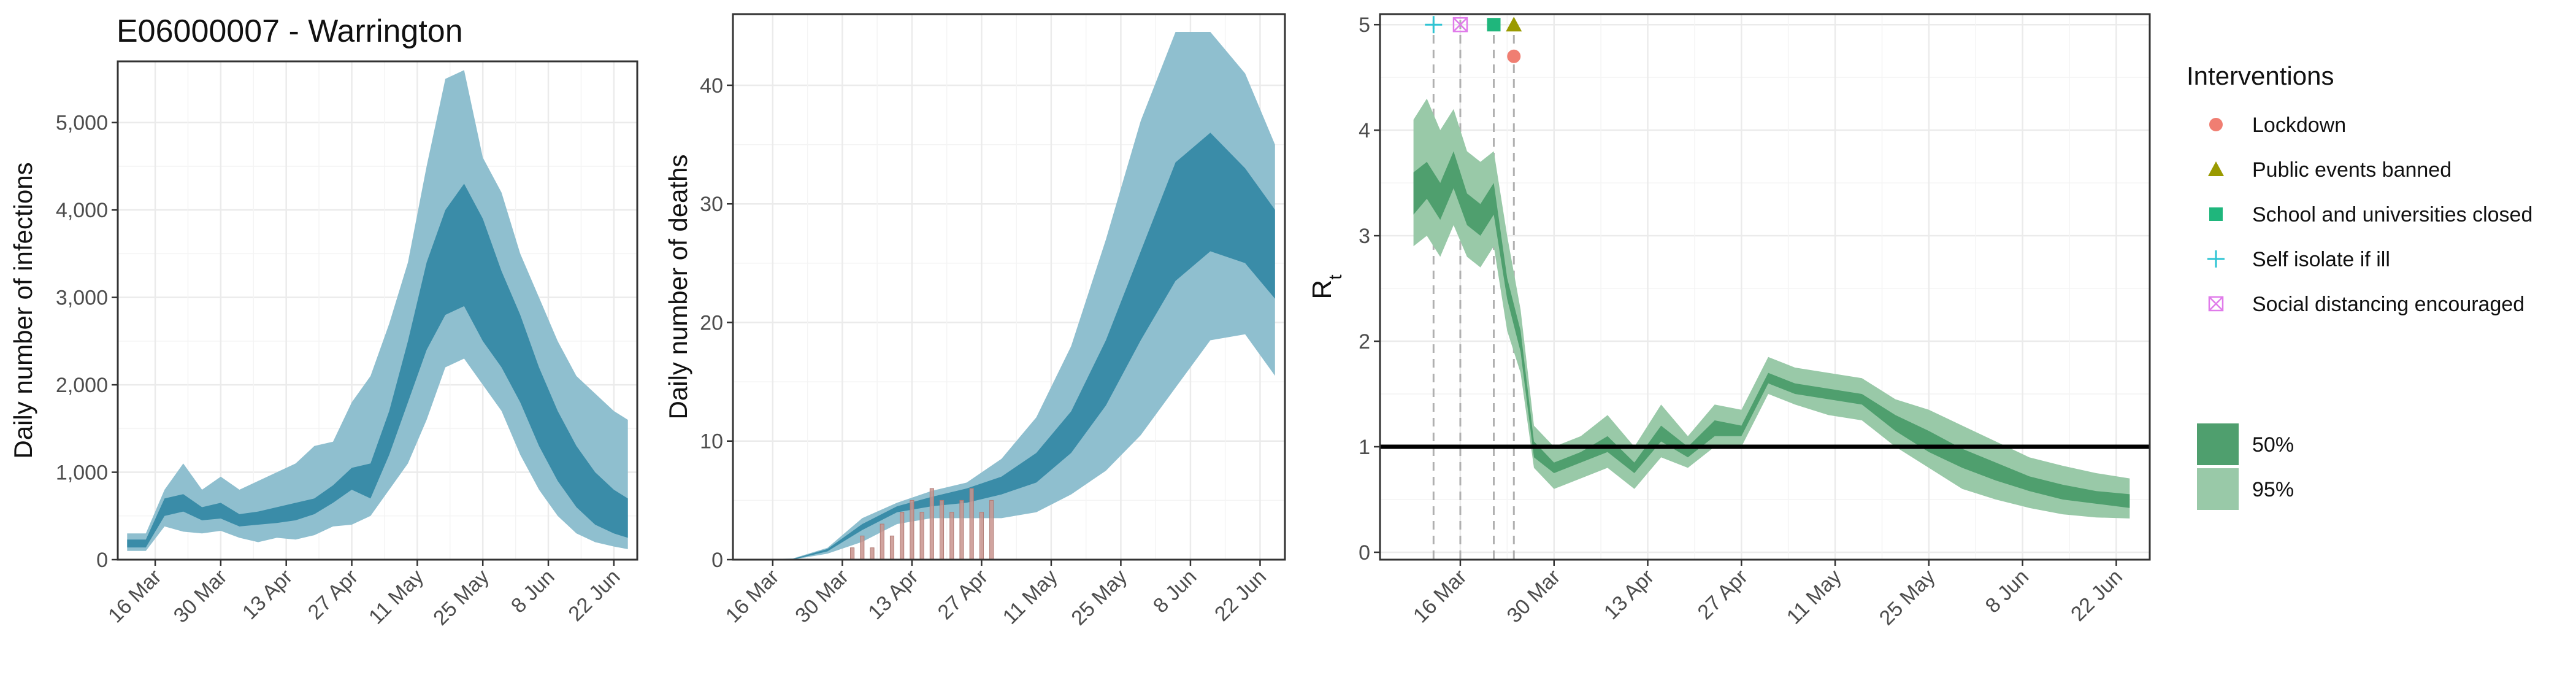  Describe the element at coordinates (2216, 259) in the screenshot. I see `legend-cross-icon` at that location.